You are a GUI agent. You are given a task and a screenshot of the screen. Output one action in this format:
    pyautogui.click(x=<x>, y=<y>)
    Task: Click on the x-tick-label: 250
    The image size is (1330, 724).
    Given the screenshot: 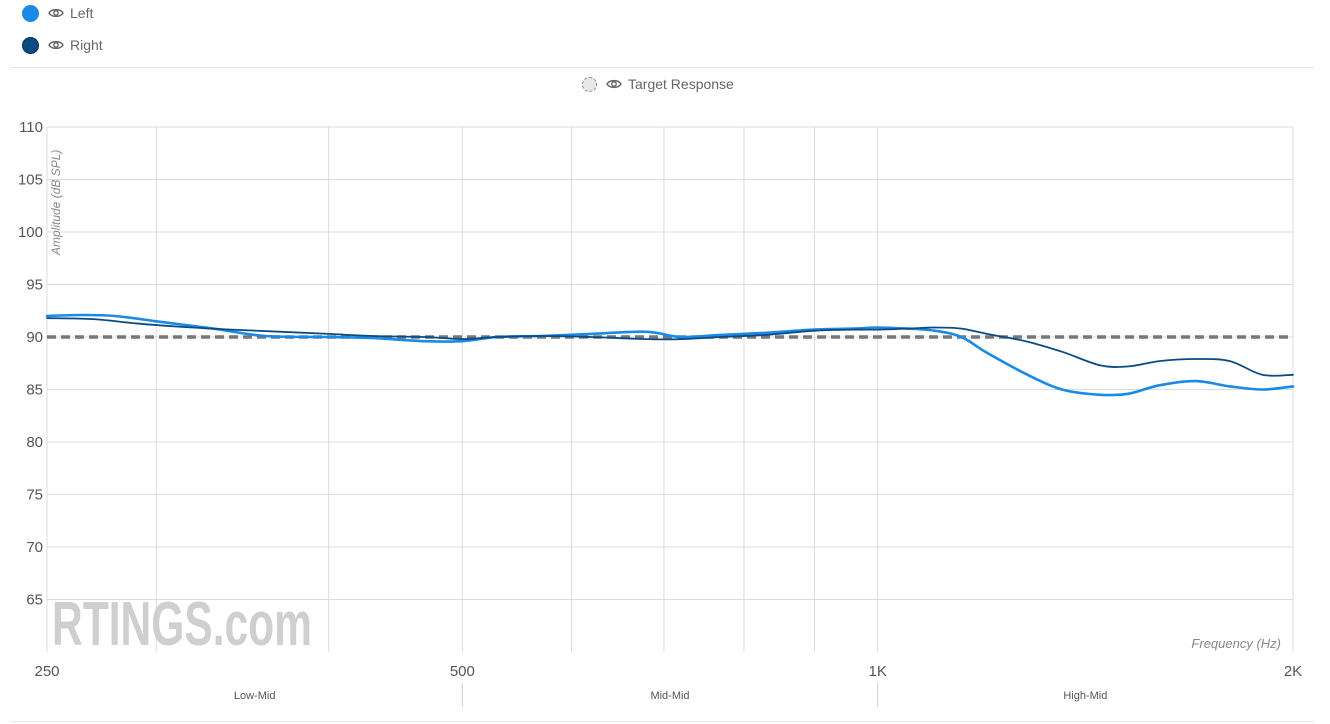 What is the action you would take?
    pyautogui.click(x=46, y=671)
    